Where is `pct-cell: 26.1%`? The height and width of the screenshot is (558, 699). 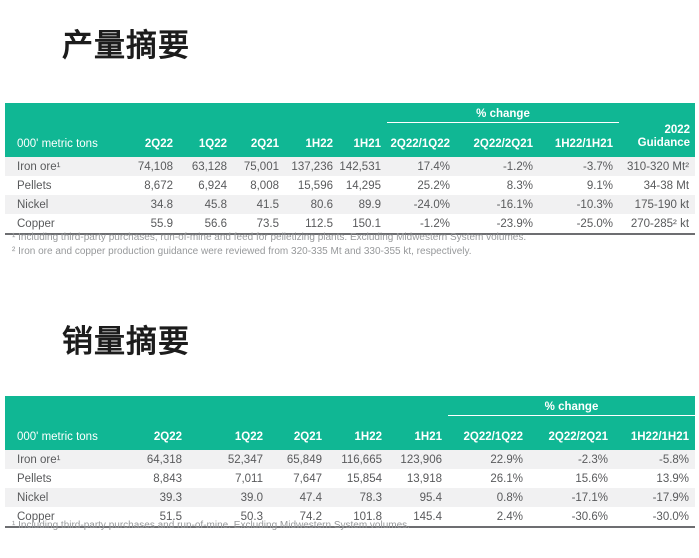 pct-cell: 26.1% is located at coordinates (506, 478).